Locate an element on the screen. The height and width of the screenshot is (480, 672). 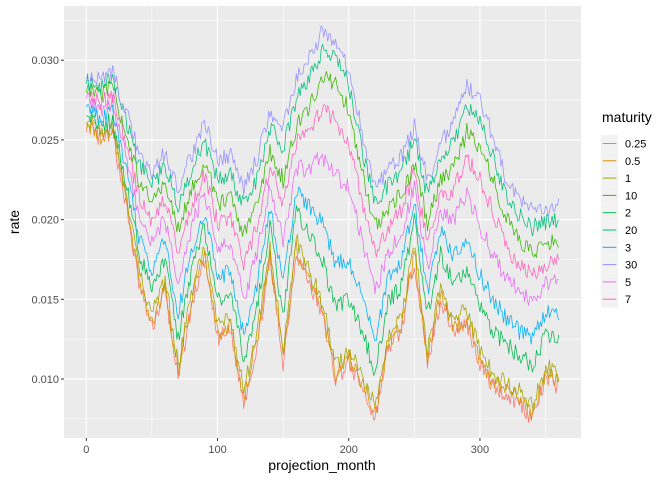
legend-item: 10 is located at coordinates (619, 195).